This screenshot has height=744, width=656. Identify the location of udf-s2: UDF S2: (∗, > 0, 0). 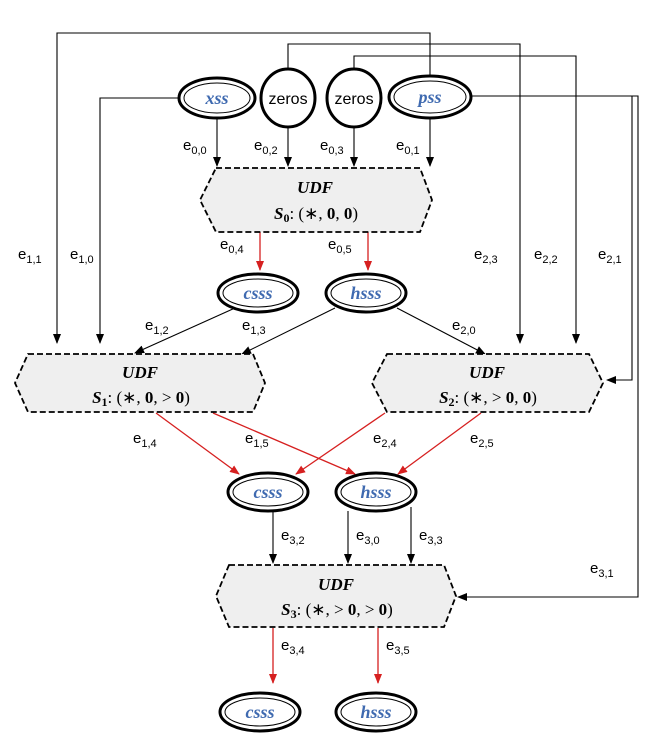
(487, 383).